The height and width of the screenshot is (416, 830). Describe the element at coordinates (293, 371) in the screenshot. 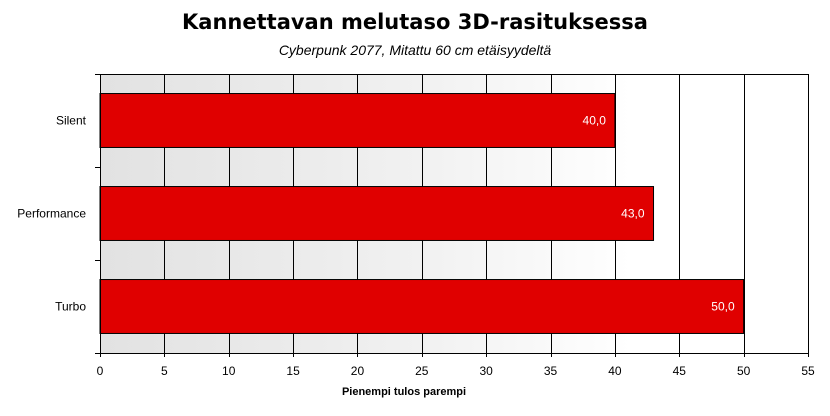

I see `x-tick-label: 15` at that location.